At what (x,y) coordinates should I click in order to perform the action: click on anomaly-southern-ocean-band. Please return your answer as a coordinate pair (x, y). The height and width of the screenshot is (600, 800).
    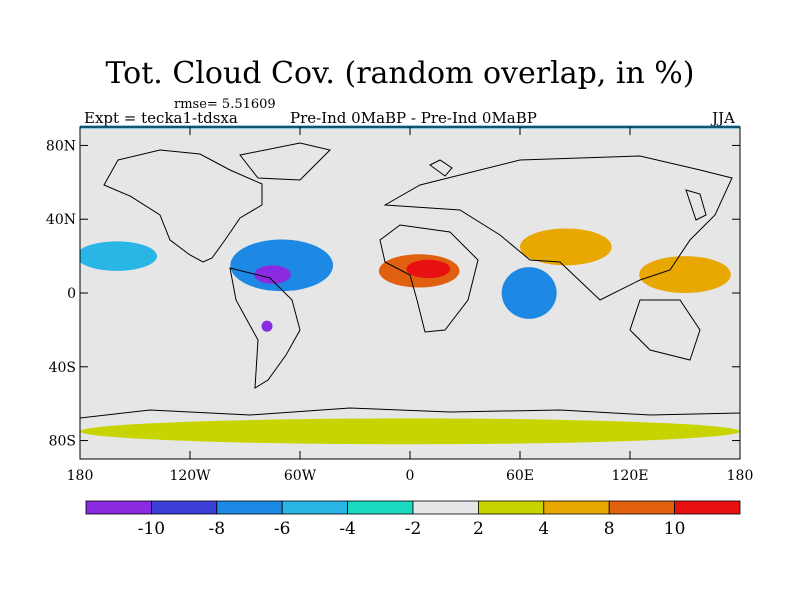
    Looking at the image, I should click on (410, 431).